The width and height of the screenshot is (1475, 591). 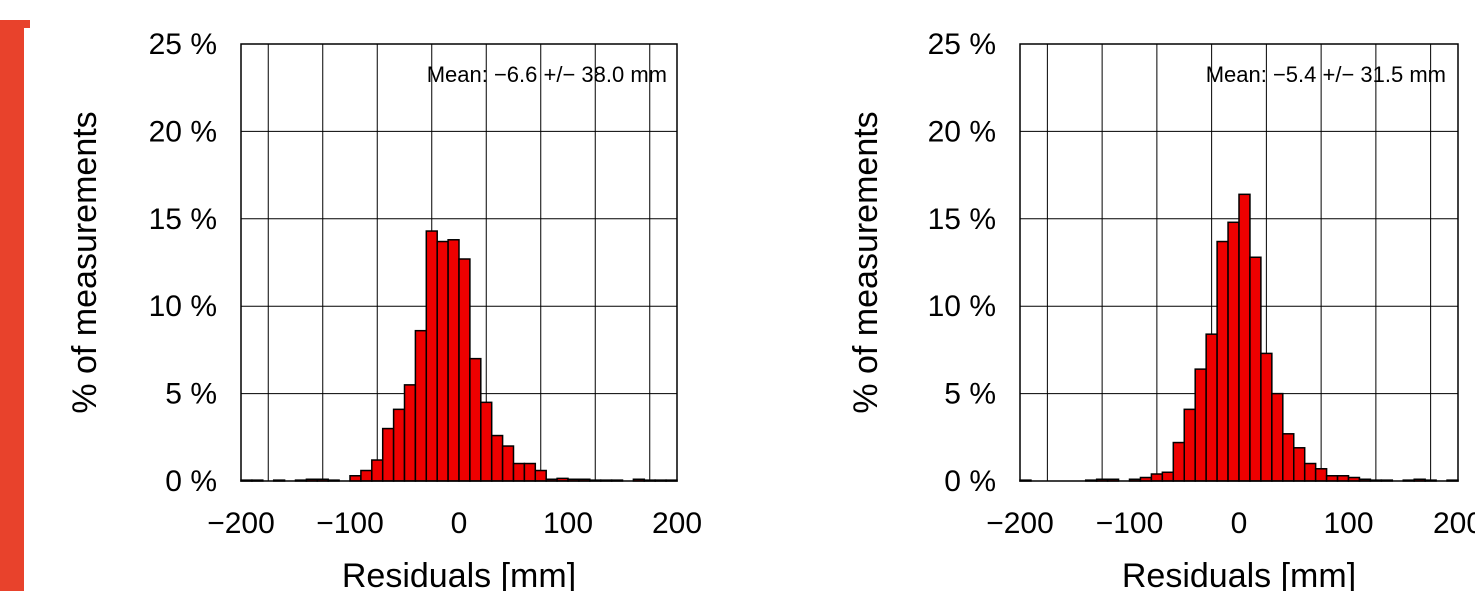 What do you see at coordinates (547, 74) in the screenshot?
I see `chart-1-mean-annotation: Mean: −6.6 +/− 38.0 mm` at bounding box center [547, 74].